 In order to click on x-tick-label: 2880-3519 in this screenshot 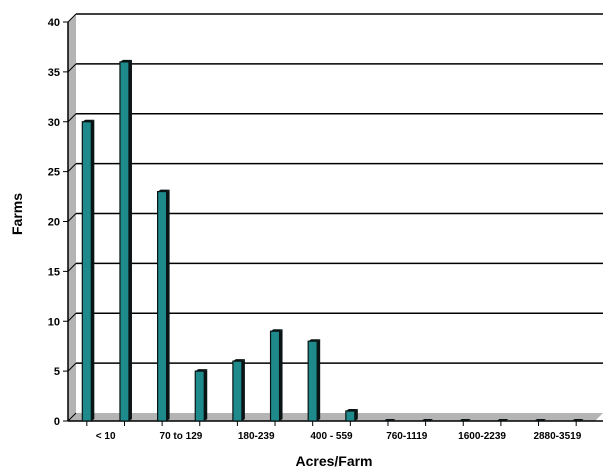, I will do `click(557, 436)`.